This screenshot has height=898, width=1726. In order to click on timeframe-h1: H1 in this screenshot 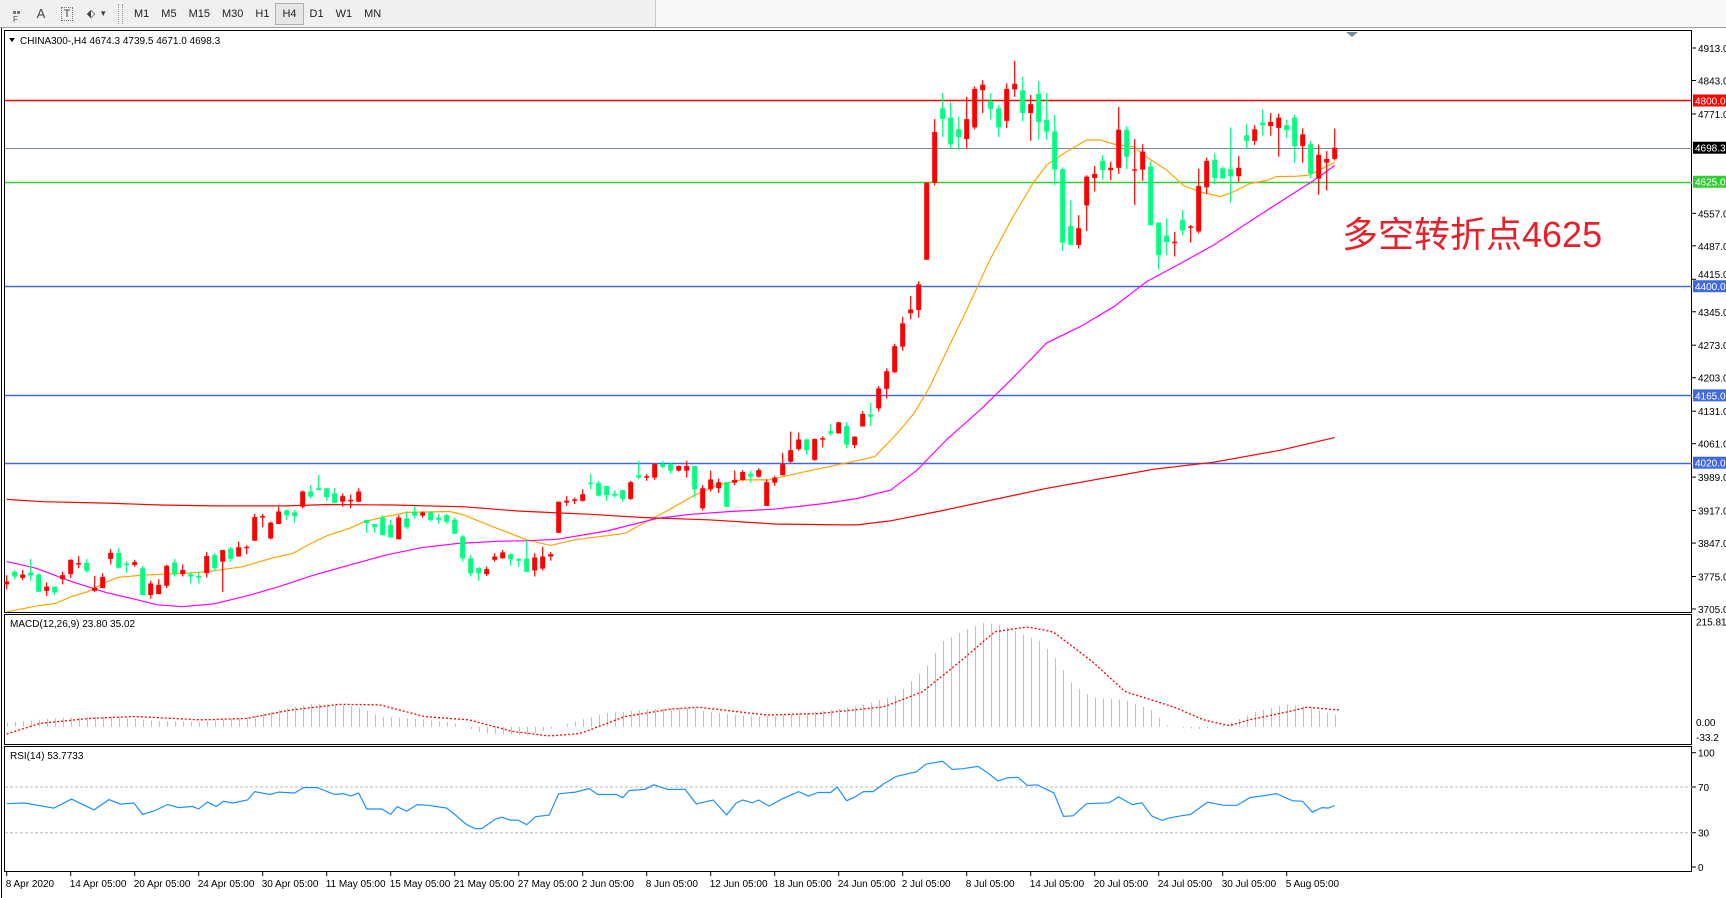, I will do `click(262, 13)`.